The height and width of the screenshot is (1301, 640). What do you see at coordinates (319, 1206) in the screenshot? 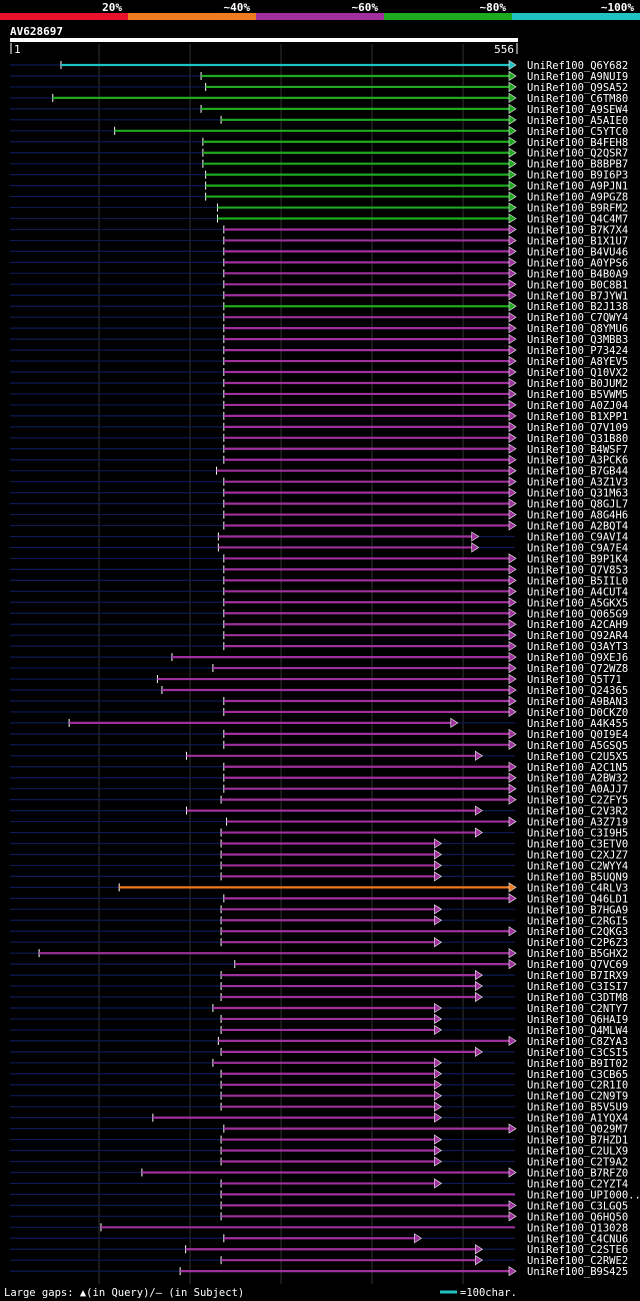
I see `hit-row: UniRef100_C3LGQ5` at bounding box center [319, 1206].